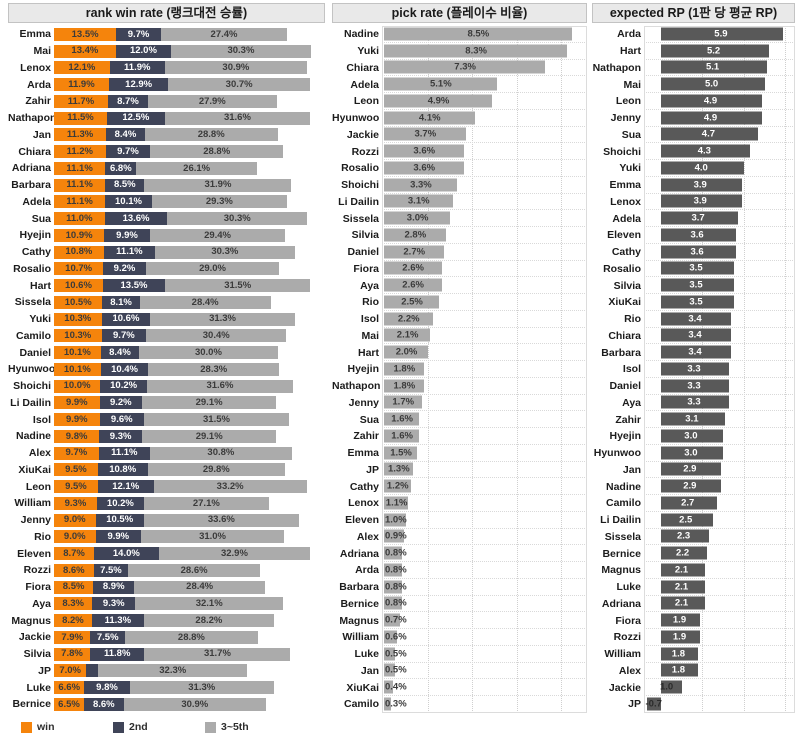 This screenshot has width=800, height=747. I want to click on bar-value-label: 9.6%, so click(121, 419).